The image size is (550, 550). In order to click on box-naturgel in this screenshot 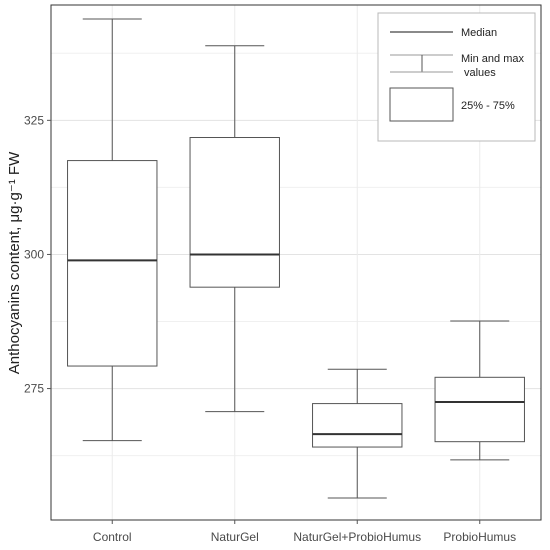, I will do `click(234, 229)`.